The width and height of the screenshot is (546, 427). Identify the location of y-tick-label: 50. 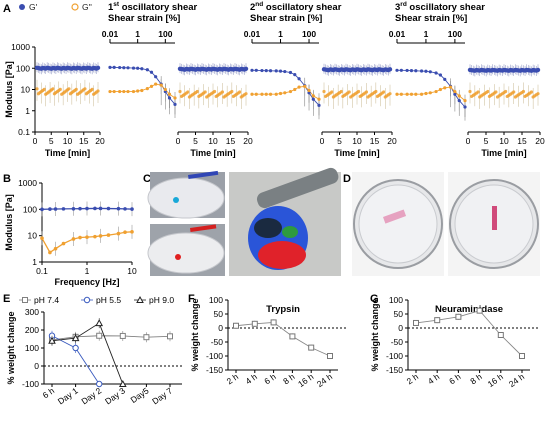
(399, 314).